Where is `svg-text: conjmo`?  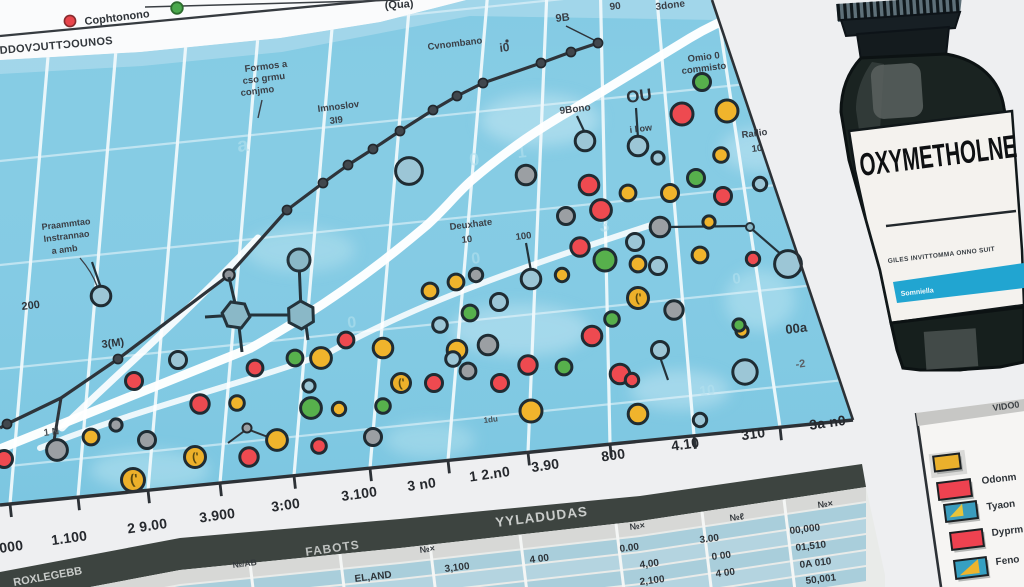
svg-text: conjmo is located at coordinates (257, 91).